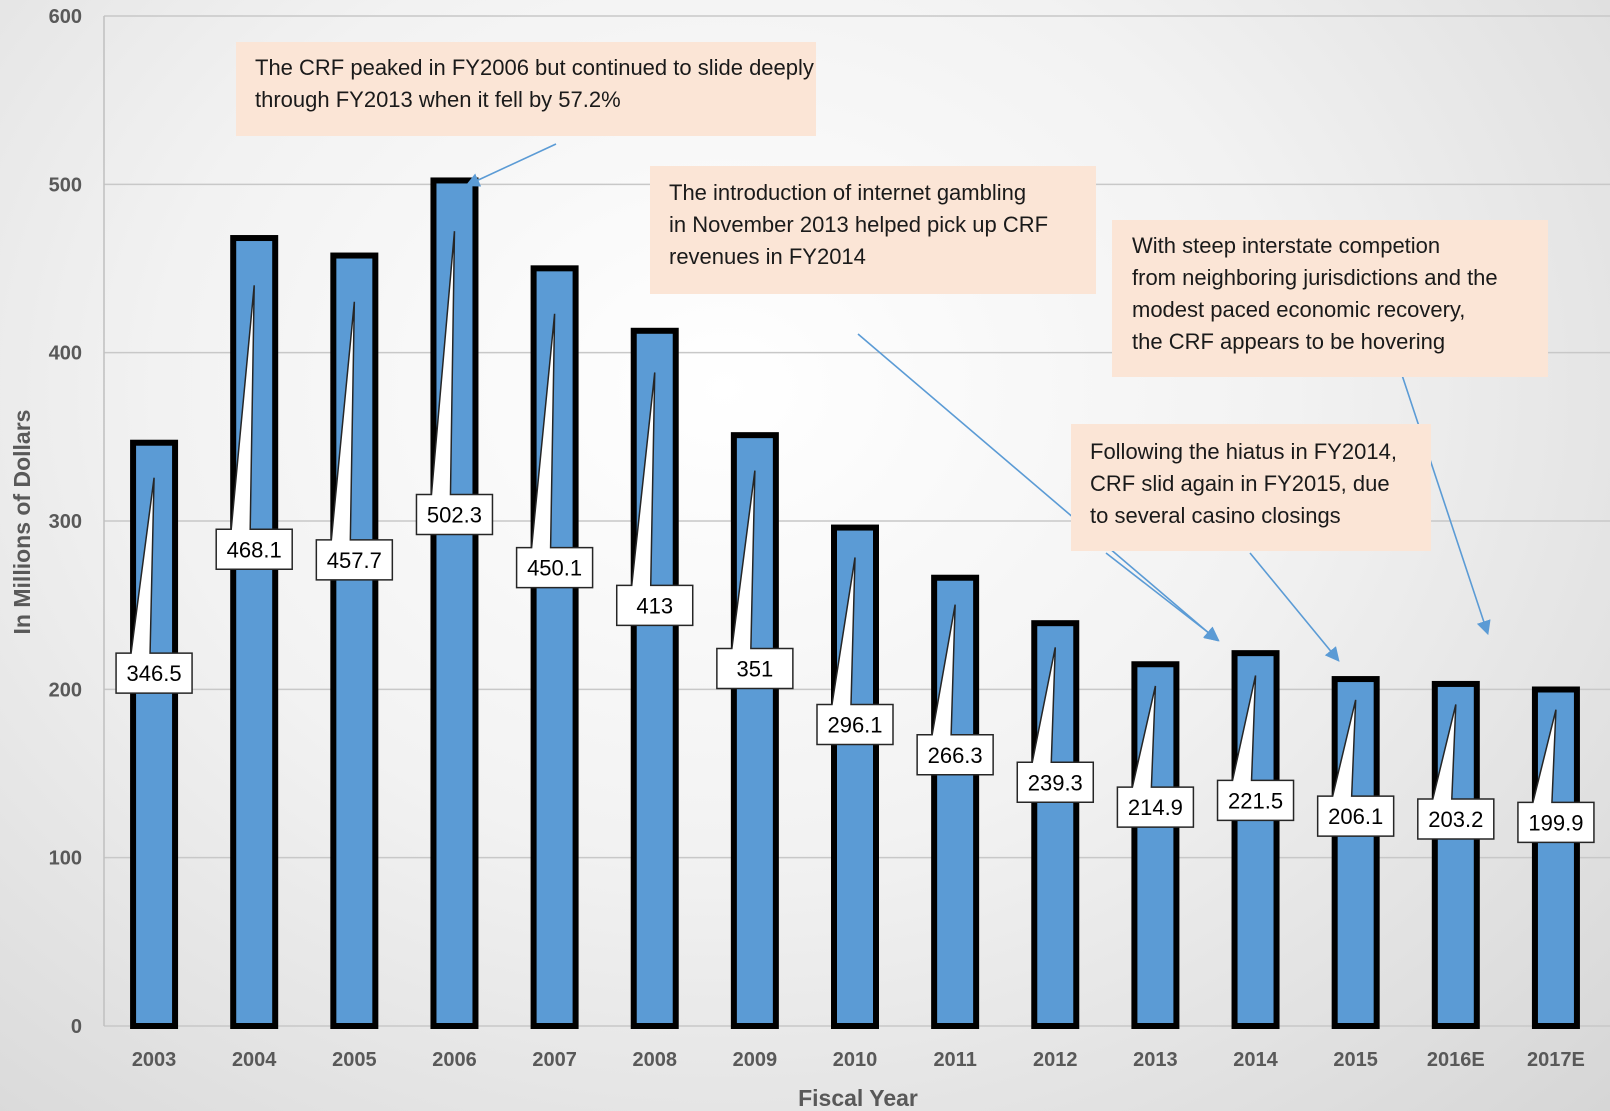 The width and height of the screenshot is (1610, 1111). I want to click on x-axis-title: Fiscal Year, so click(858, 1098).